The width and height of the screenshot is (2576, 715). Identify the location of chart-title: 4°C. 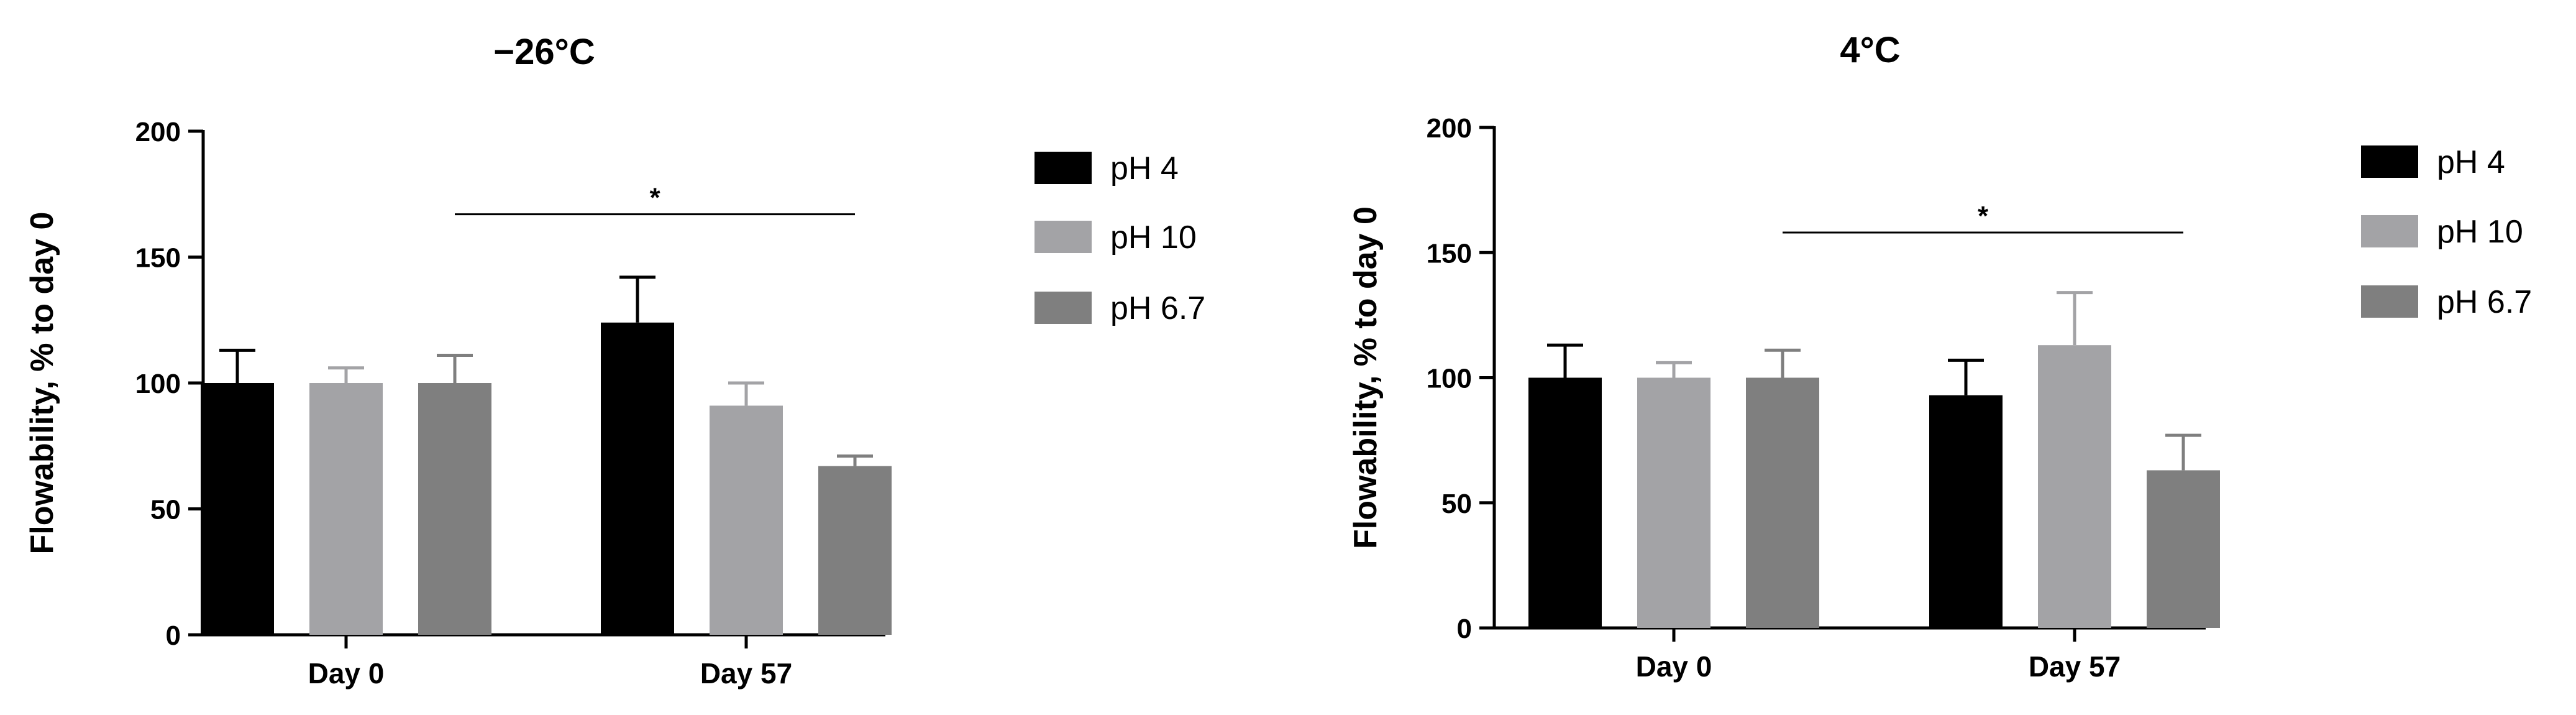
(1870, 50).